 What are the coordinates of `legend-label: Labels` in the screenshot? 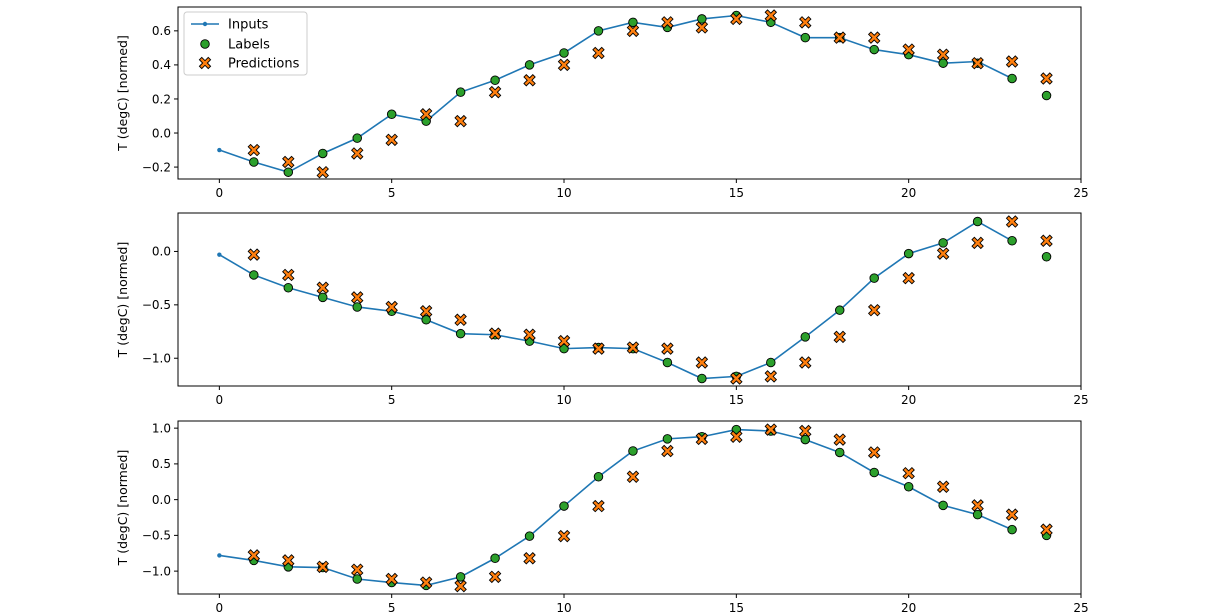 It's located at (249, 45).